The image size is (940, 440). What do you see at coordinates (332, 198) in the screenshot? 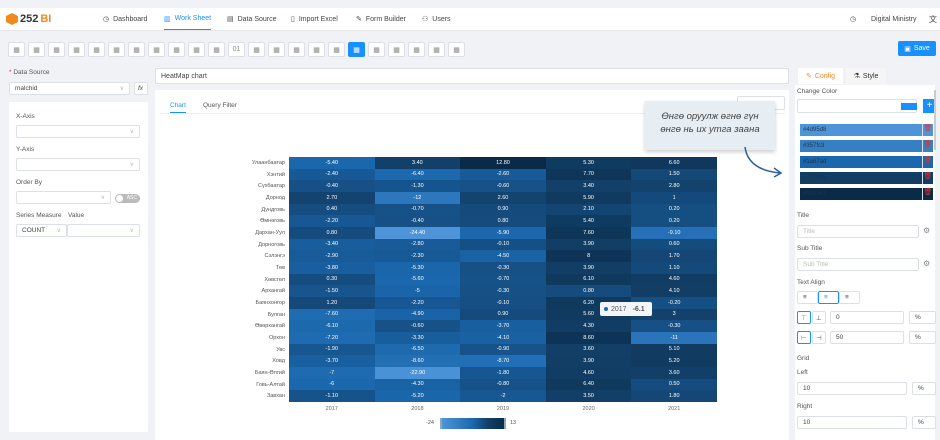
I see `heatmap-cell: 2.70` at bounding box center [332, 198].